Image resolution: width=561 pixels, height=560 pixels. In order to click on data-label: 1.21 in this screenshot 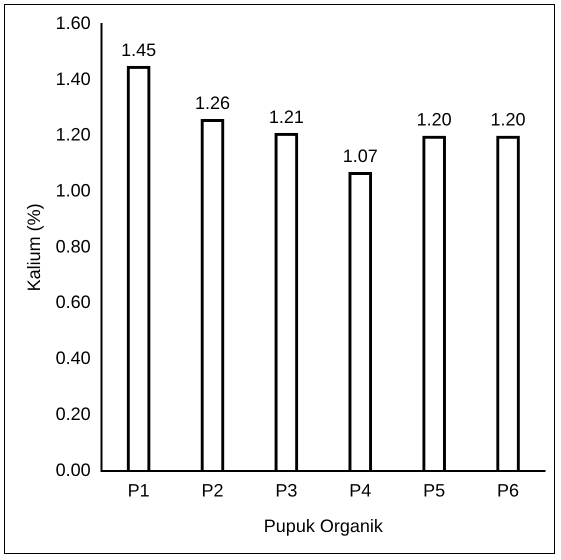, I will do `click(286, 116)`.